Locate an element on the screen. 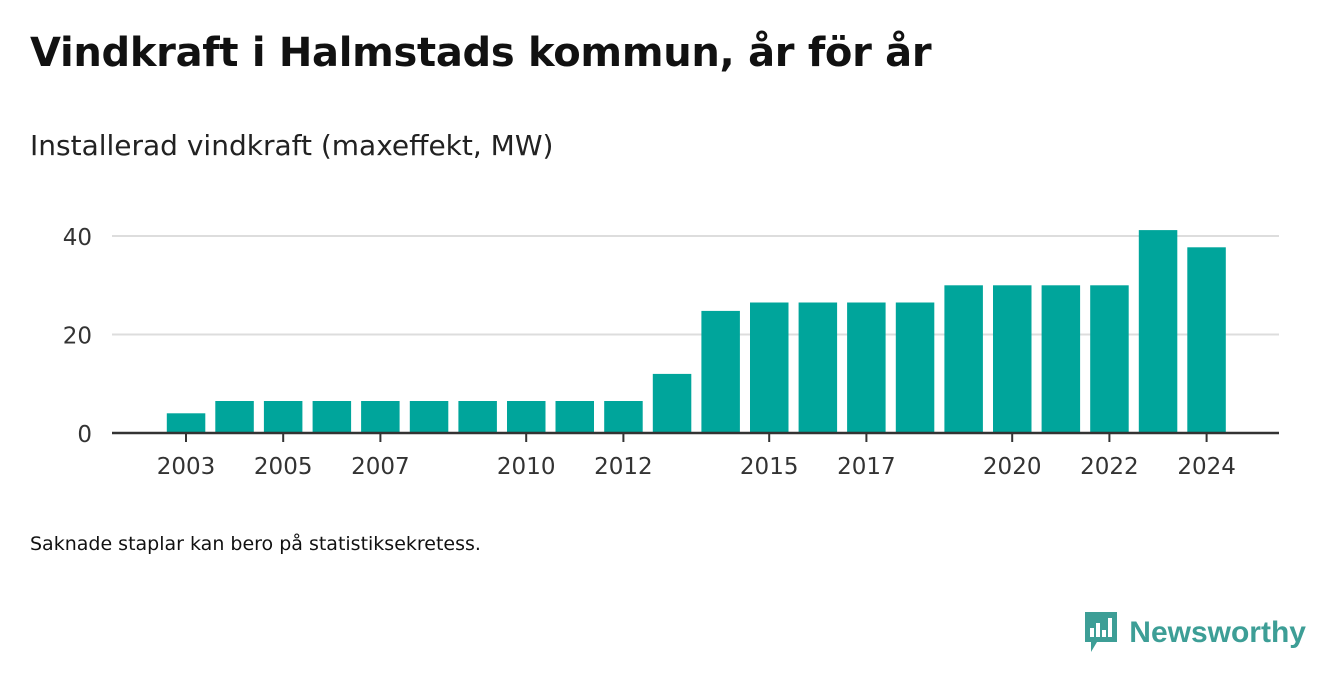 The image size is (1340, 685). x-tick-label: 2017 is located at coordinates (866, 467).